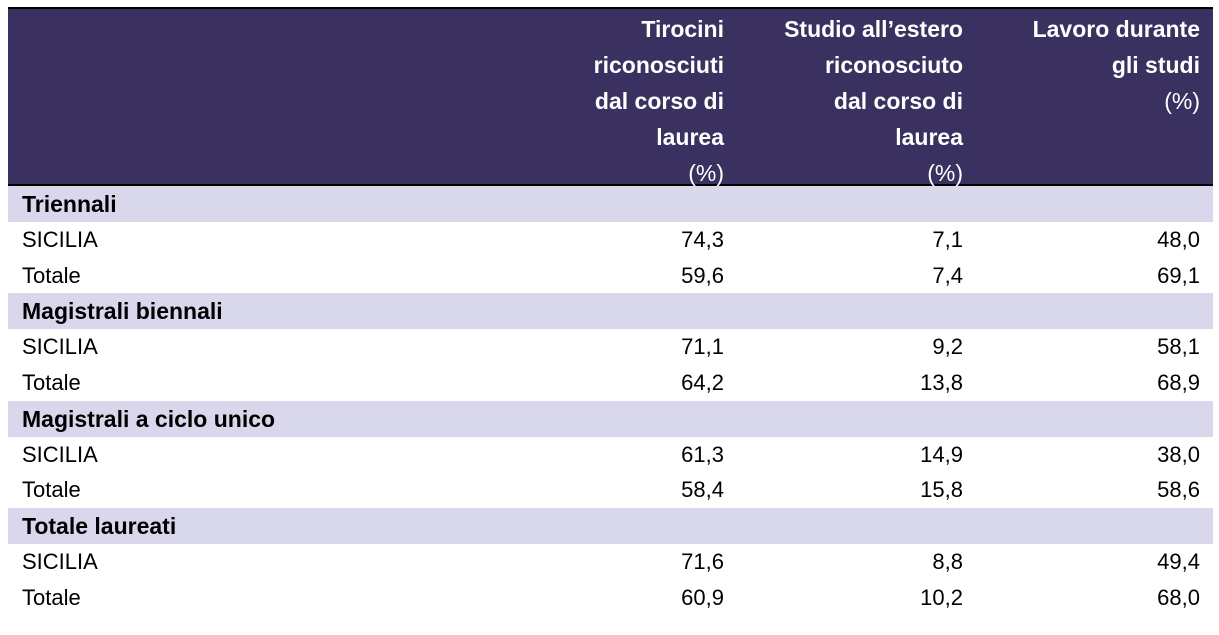 The width and height of the screenshot is (1219, 635). Describe the element at coordinates (610, 598) in the screenshot. I see `table-row: Totale 60,9 10,2 68,0` at that location.